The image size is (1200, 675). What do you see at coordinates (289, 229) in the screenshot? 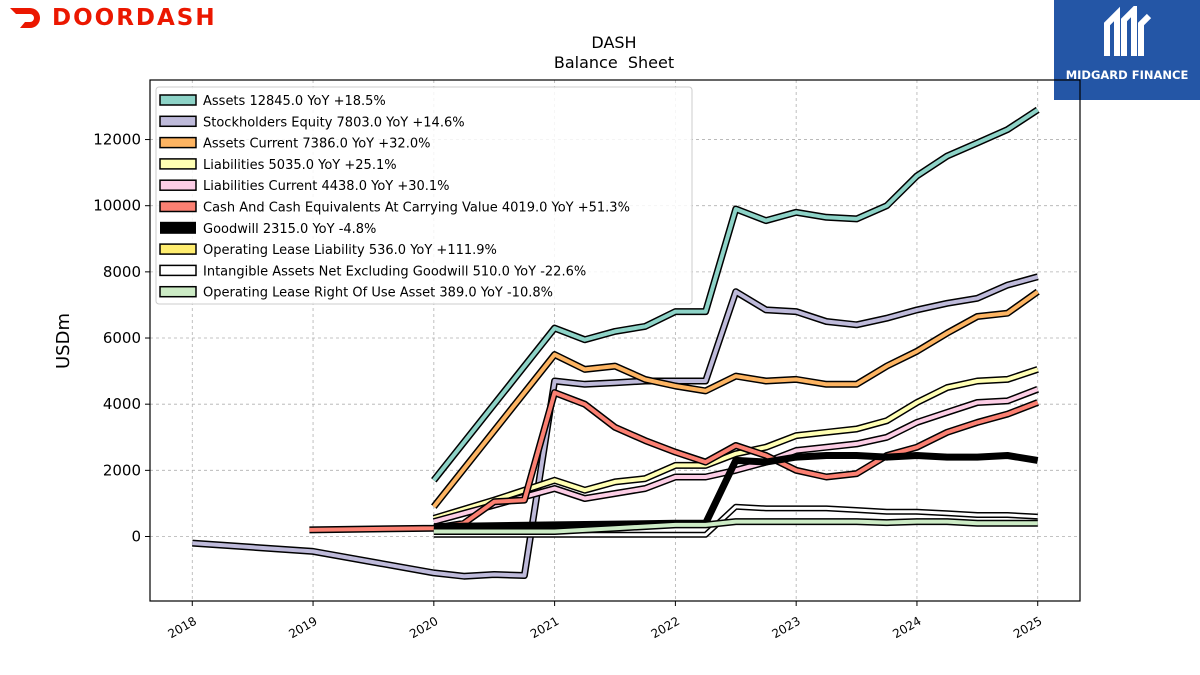
I see `legend-label: Goodwill 2315.0 YoY -4.8%` at bounding box center [289, 229].